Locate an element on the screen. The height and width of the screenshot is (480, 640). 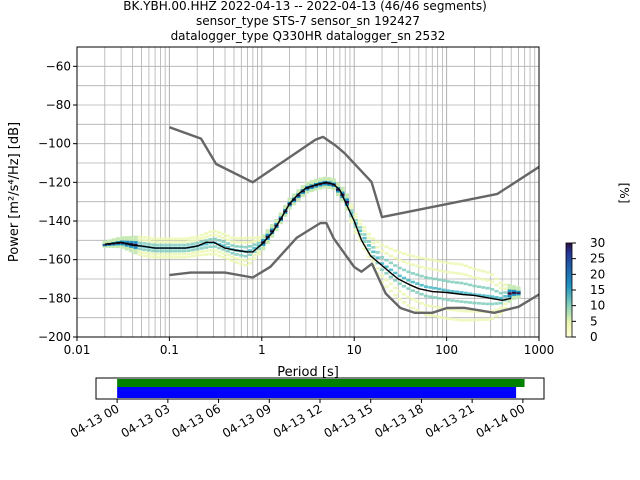
y-tick-label: −80 is located at coordinates (58, 105).